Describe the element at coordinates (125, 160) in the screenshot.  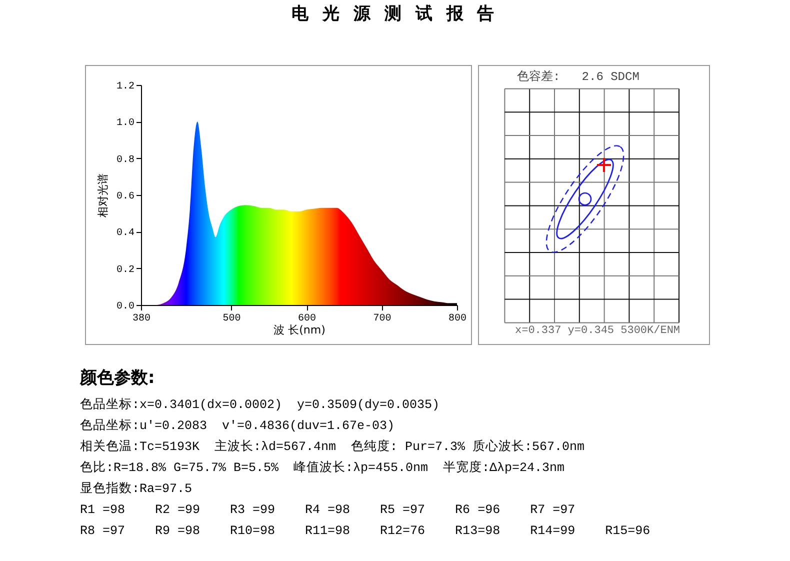
I see `y-tick-label: 0.8` at that location.